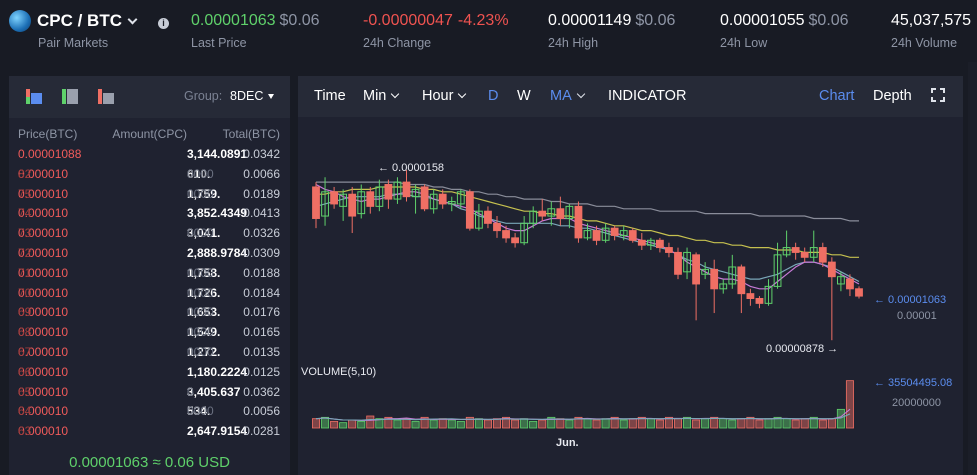  What do you see at coordinates (252, 96) in the screenshot?
I see `group-select: 8DEC` at bounding box center [252, 96].